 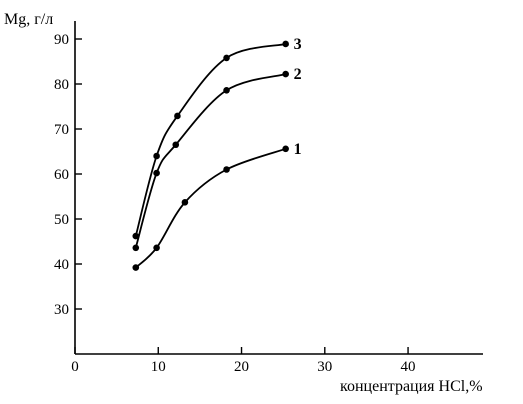 What do you see at coordinates (61, 40) in the screenshot?
I see `y-tick-label: 90` at bounding box center [61, 40].